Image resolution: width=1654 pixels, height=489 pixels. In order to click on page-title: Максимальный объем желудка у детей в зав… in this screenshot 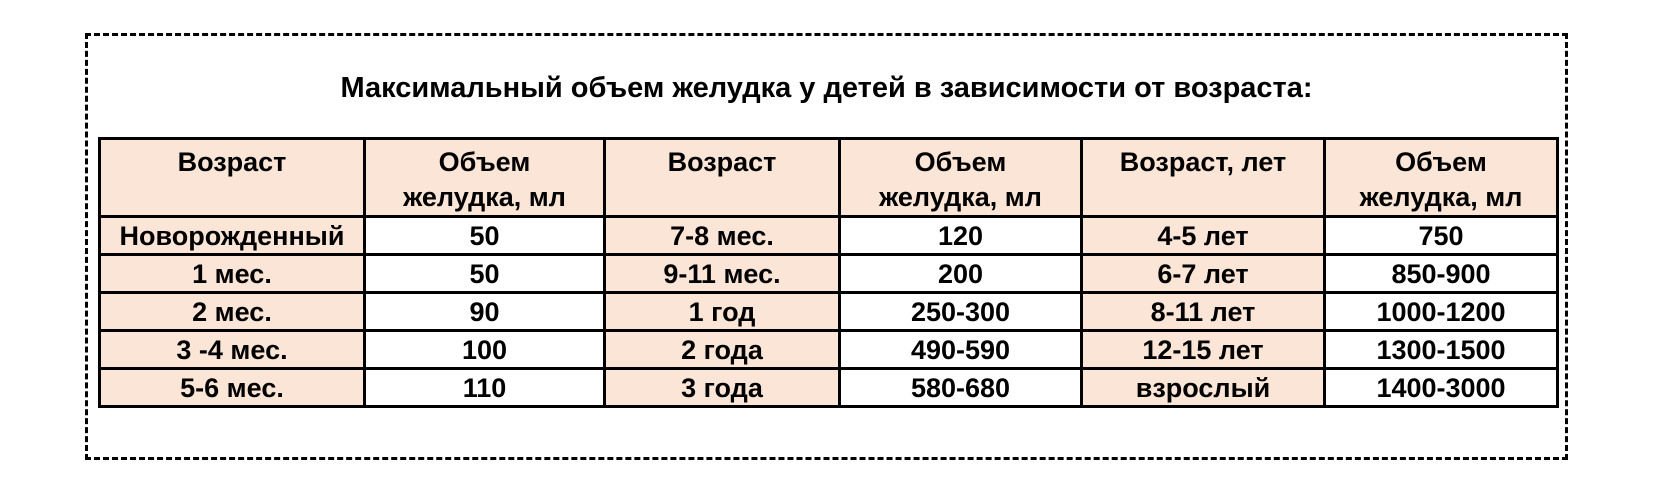, I will do `click(826, 88)`.